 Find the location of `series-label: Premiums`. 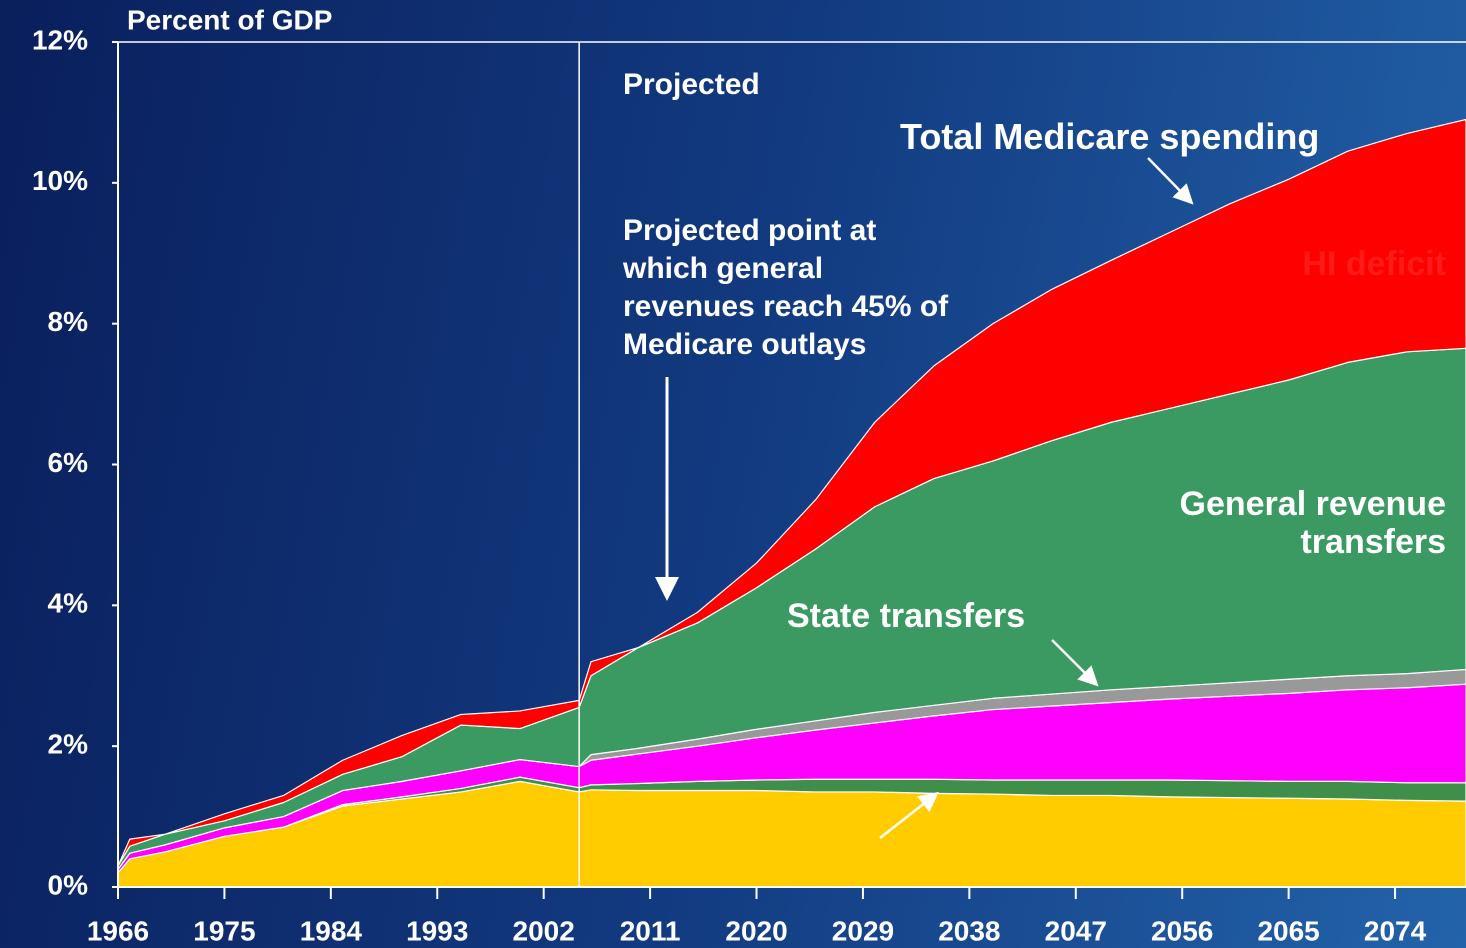

series-label: Premiums is located at coordinates (1363, 744).